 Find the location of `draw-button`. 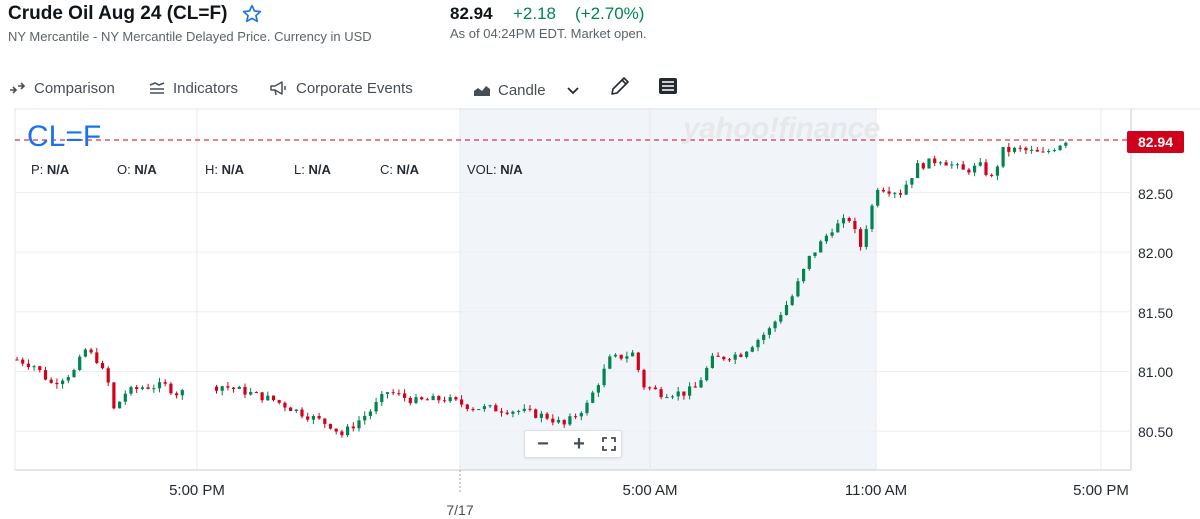

draw-button is located at coordinates (620, 86).